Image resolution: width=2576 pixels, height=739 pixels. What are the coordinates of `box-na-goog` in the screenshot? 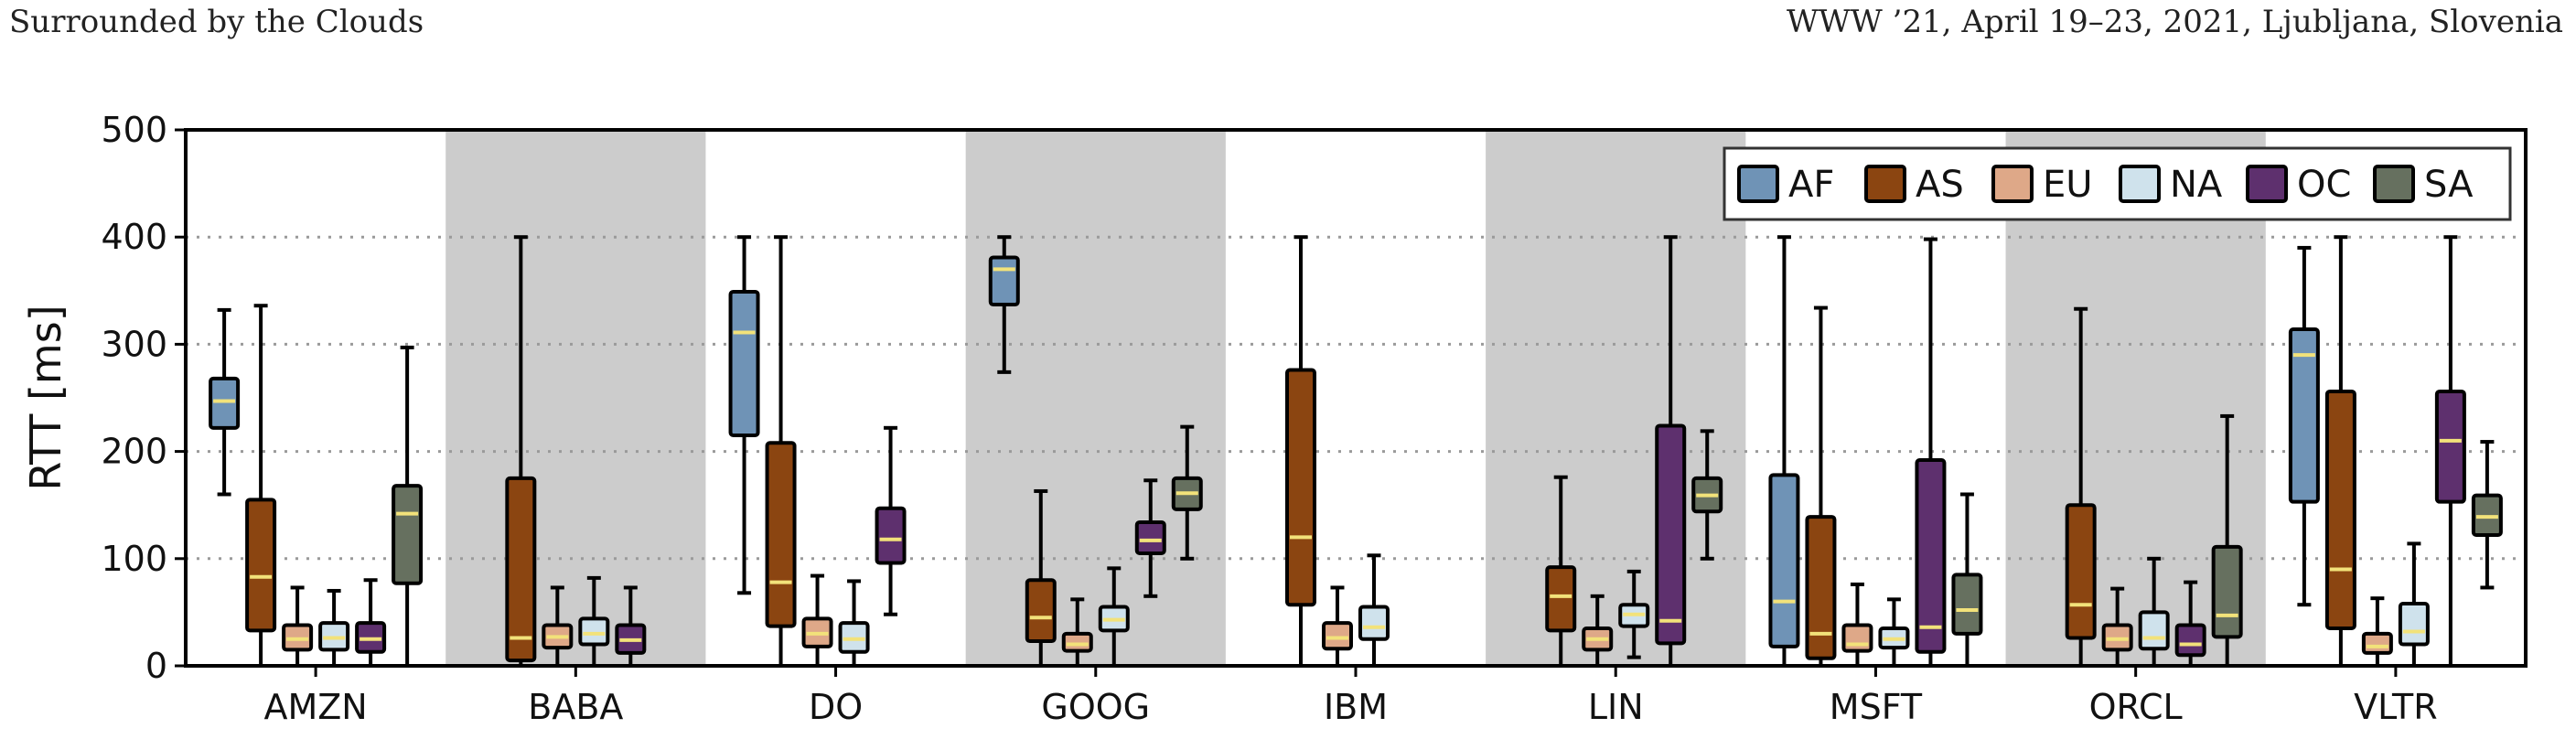 It's located at (1114, 617).